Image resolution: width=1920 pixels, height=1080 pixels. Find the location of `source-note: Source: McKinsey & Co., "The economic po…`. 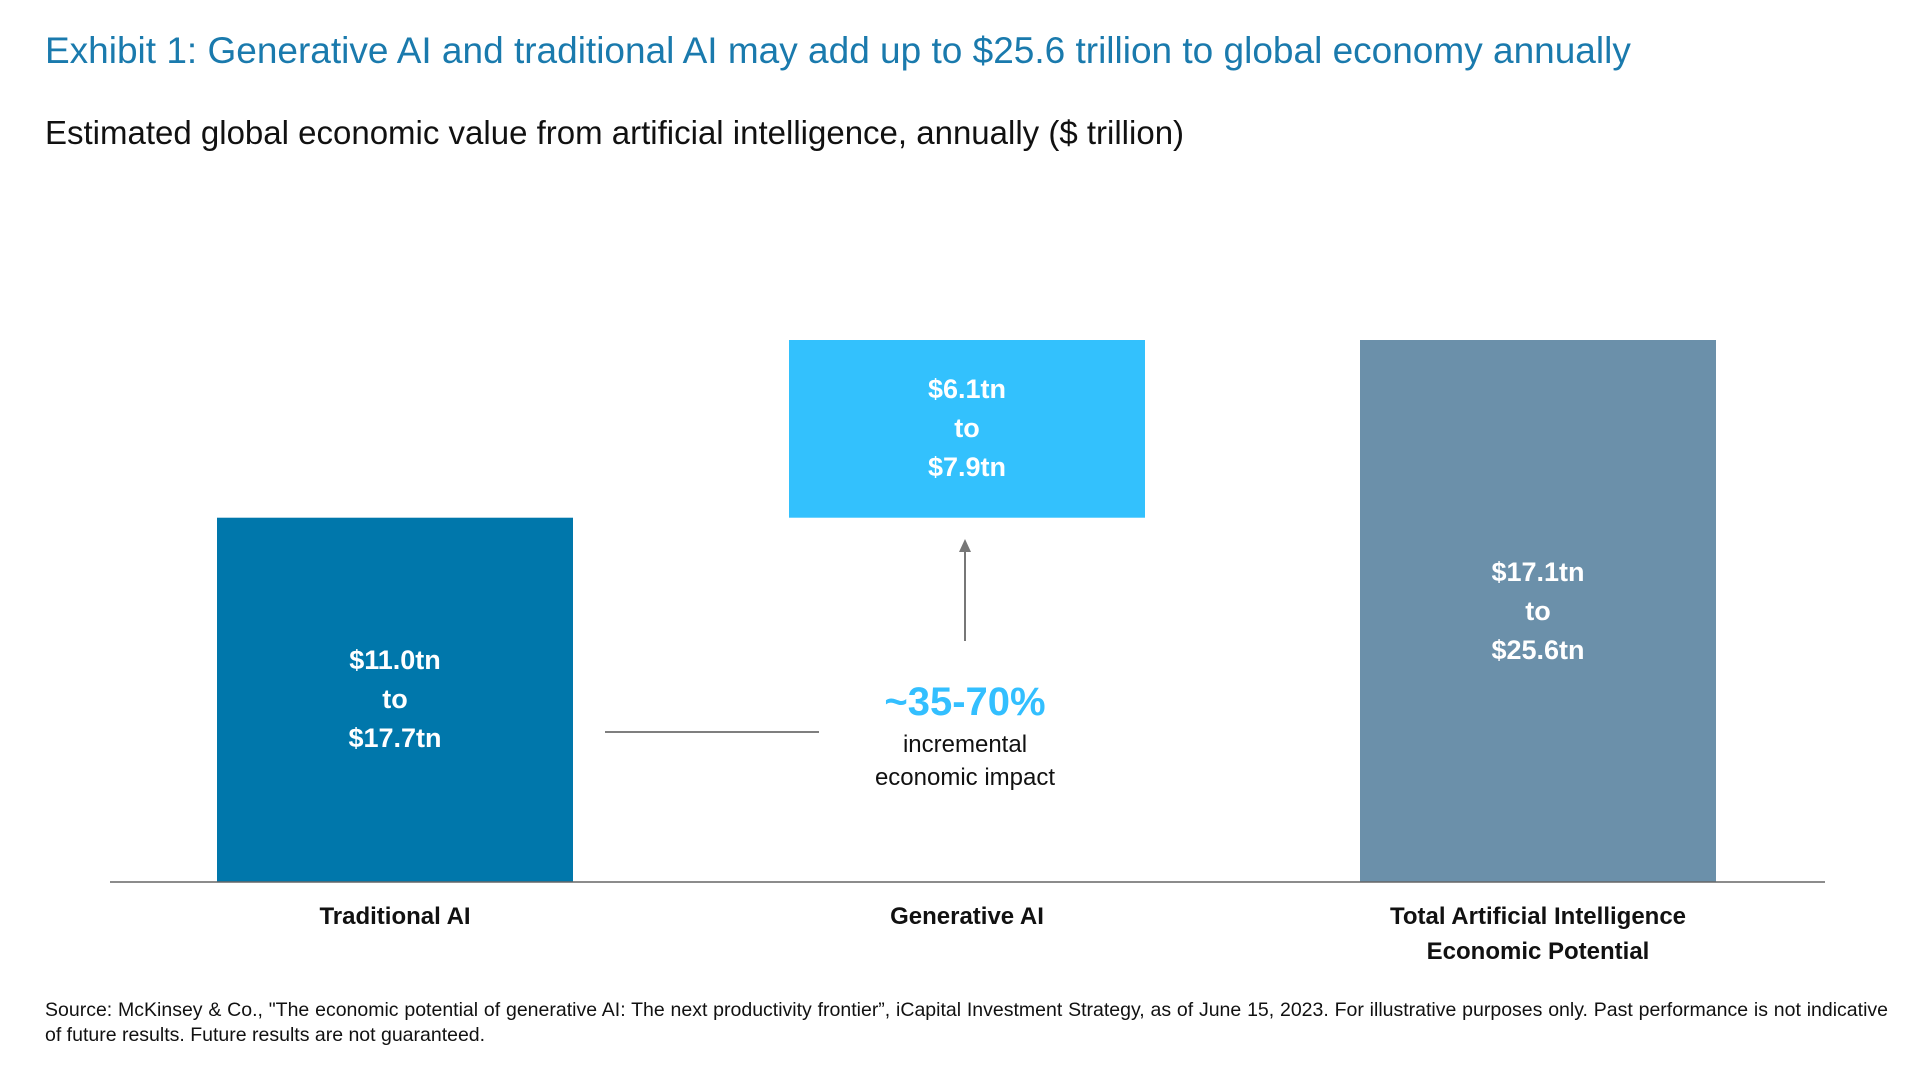

source-note: Source: McKinsey & Co., "The economic po… is located at coordinates (966, 1022).